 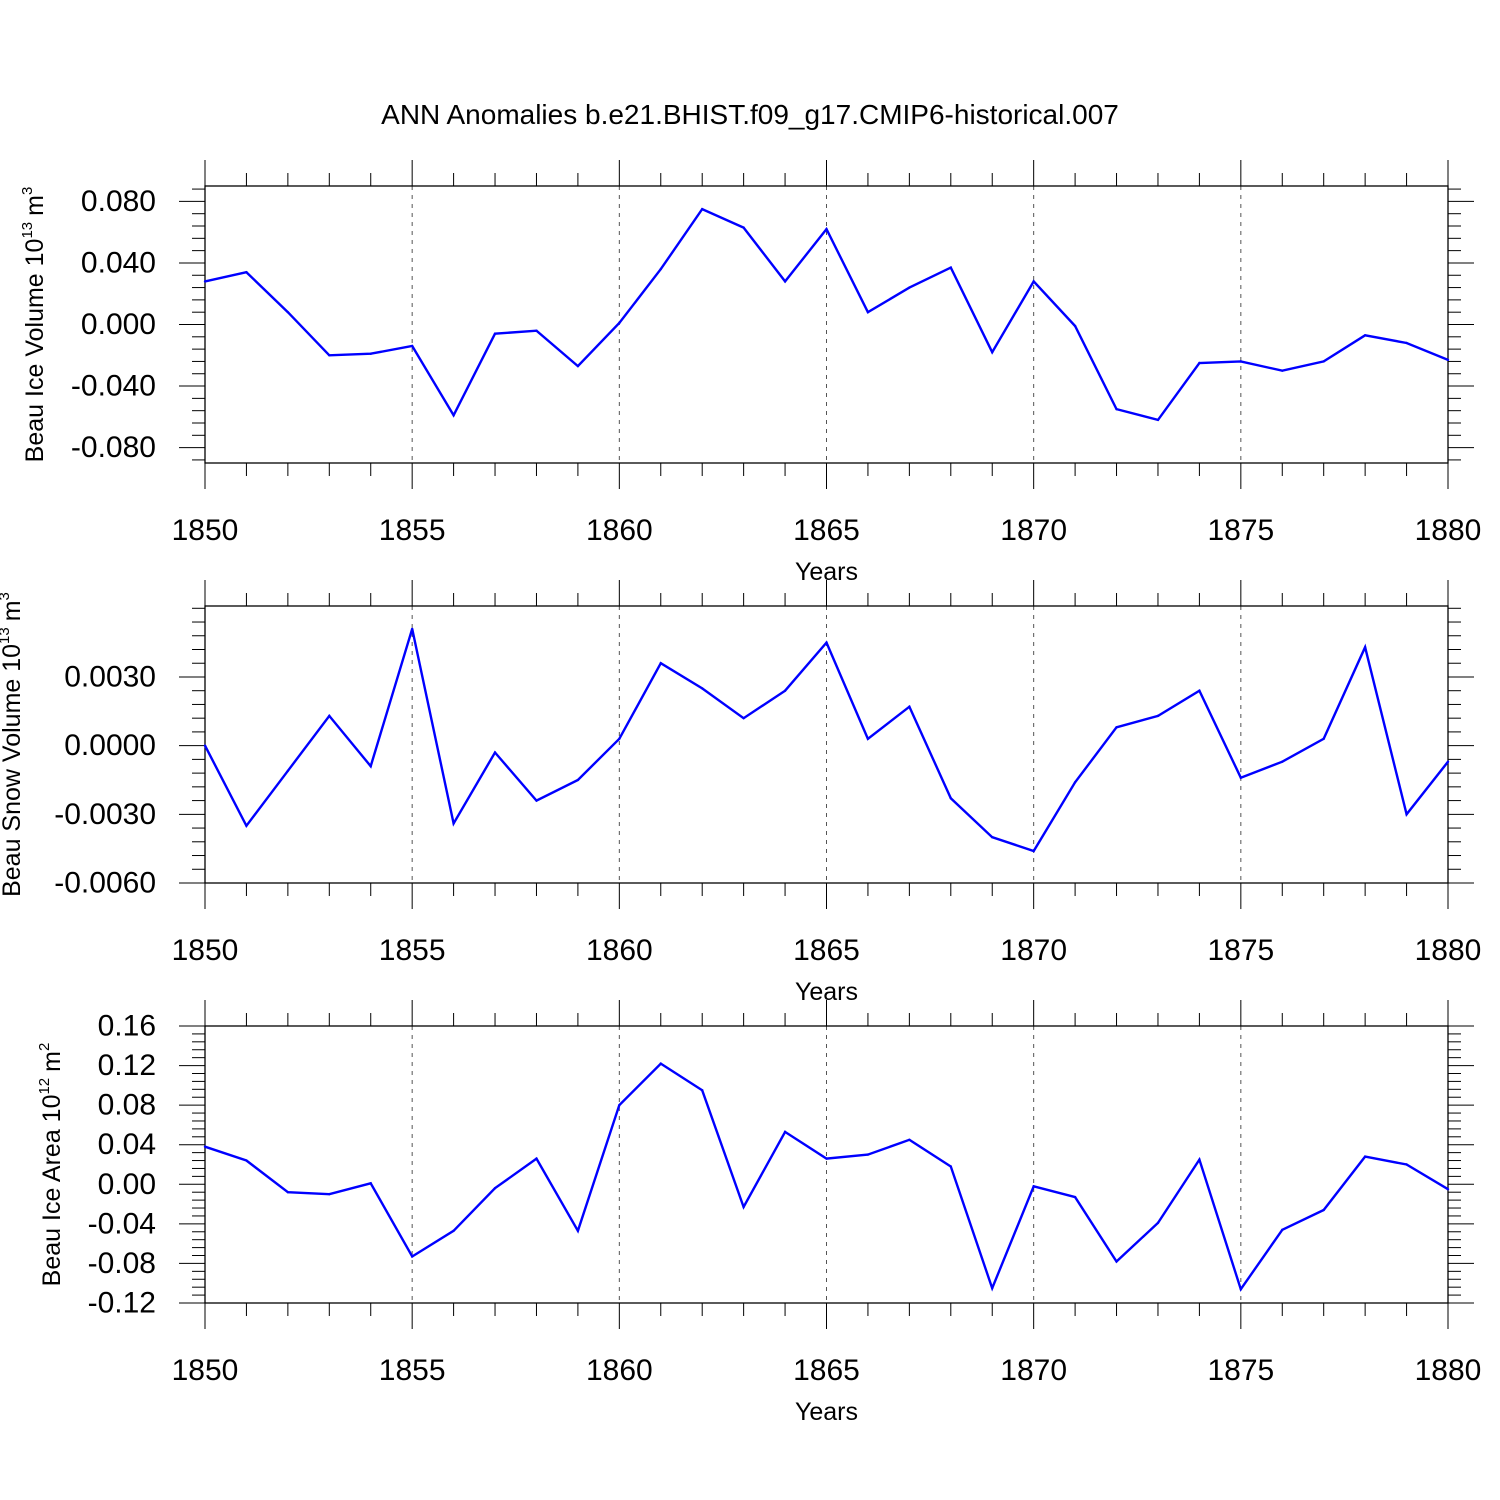 I want to click on x-tick-label: 1865, so click(x=826, y=530).